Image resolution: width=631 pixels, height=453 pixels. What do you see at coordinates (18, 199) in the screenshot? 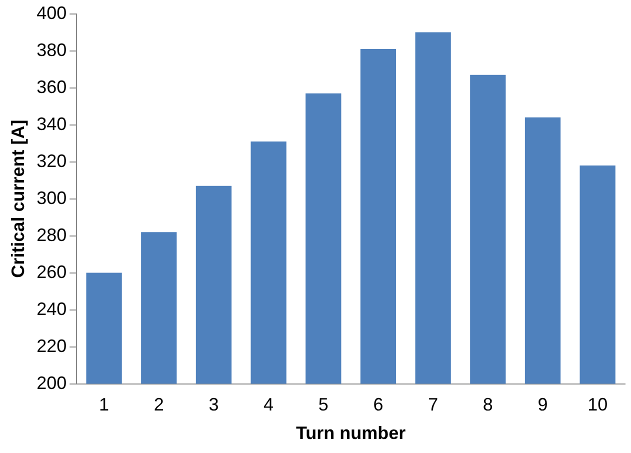
I see `y-axis-title: Critical current [A]` at bounding box center [18, 199].